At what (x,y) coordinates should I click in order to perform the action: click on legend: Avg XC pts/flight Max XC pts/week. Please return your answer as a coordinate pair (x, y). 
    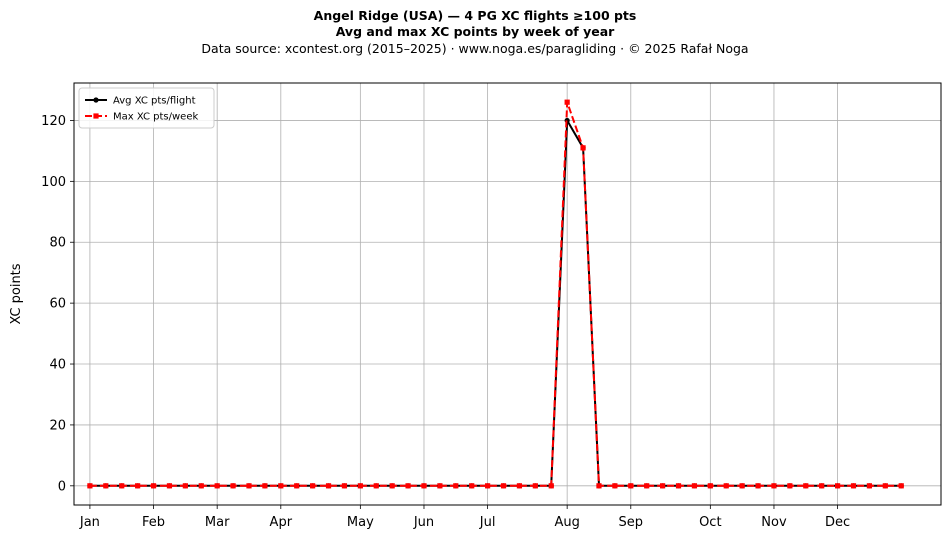
    Looking at the image, I should click on (146, 108).